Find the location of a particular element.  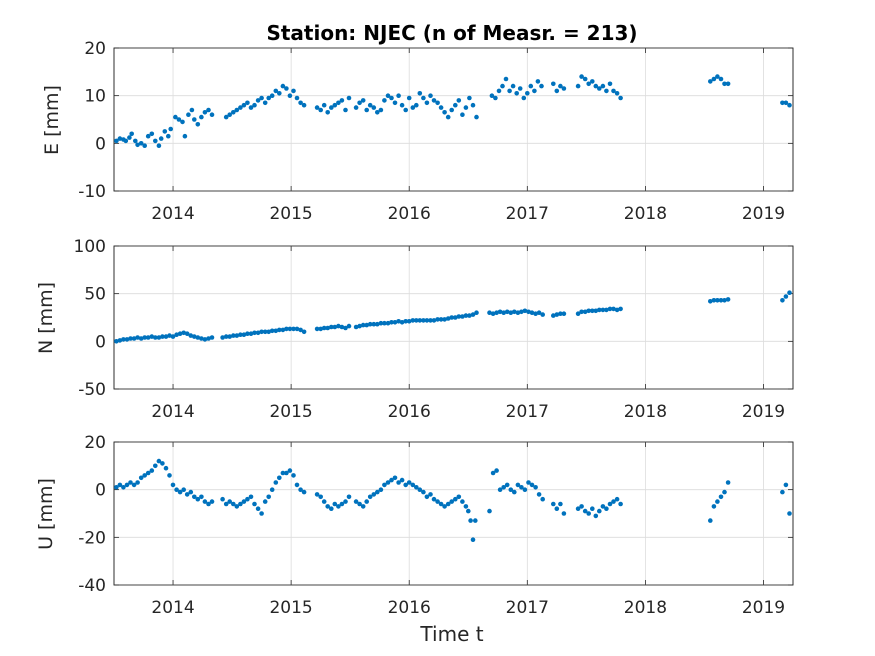

xtick-label: 2019 is located at coordinates (763, 608).